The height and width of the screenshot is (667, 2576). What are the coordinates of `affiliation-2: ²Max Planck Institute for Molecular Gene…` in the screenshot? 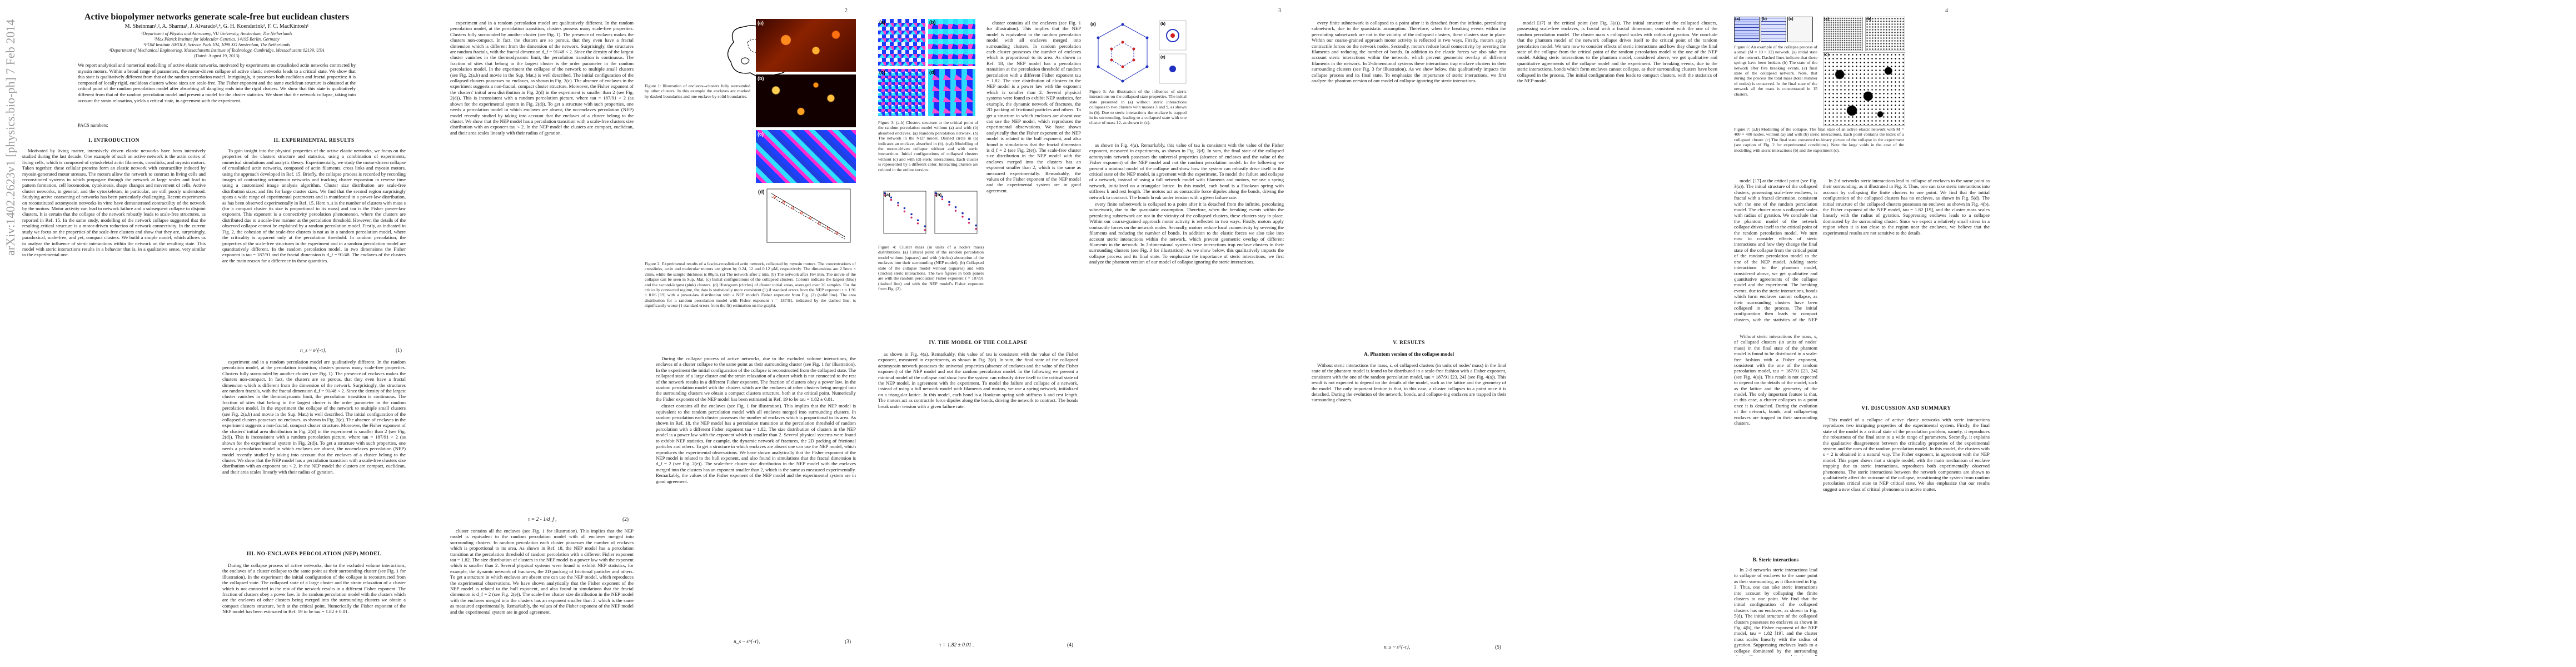 It's located at (217, 39).